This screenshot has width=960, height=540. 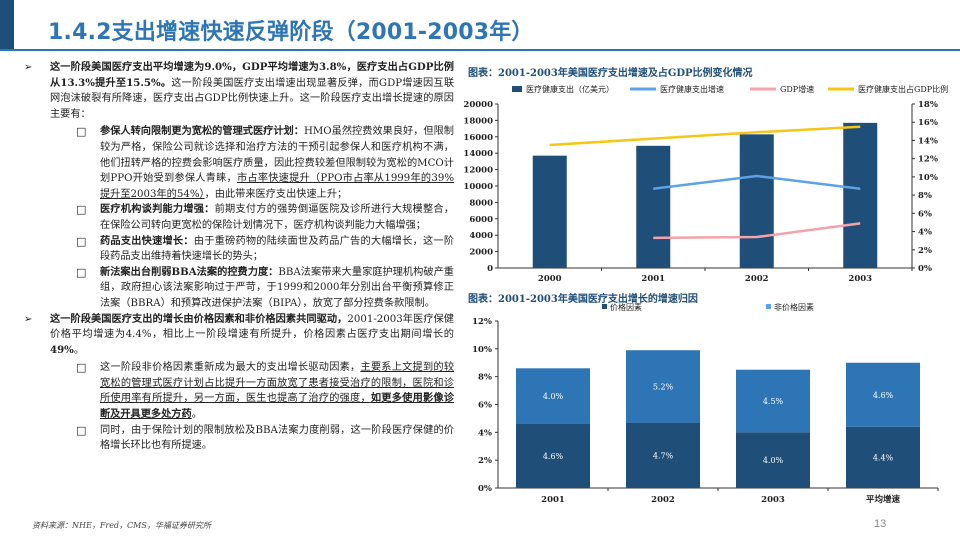 I want to click on y2-tick-label: 18%, so click(x=928, y=105).